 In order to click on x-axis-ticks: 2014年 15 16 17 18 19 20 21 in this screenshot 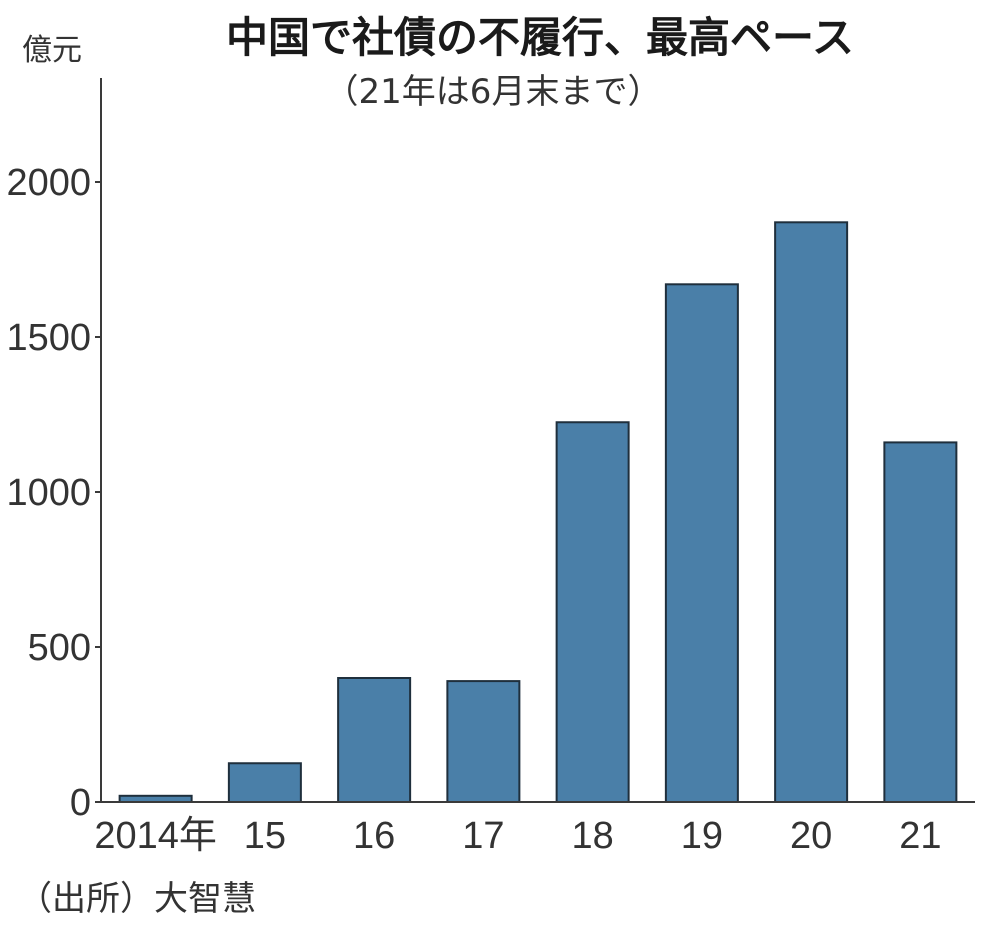, I will do `click(517, 836)`.